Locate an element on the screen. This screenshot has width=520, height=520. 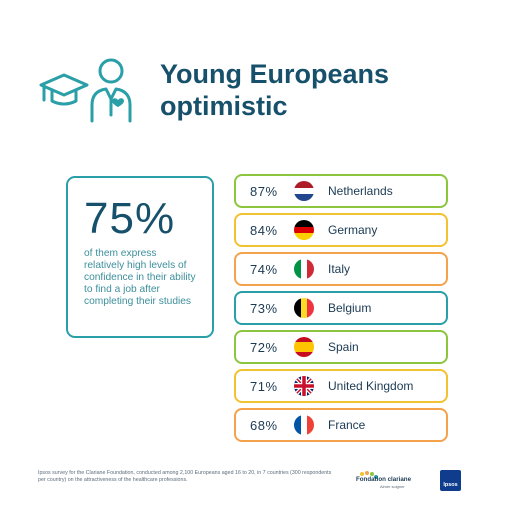
country-row: 71% United Kingdom is located at coordinates (341, 386).